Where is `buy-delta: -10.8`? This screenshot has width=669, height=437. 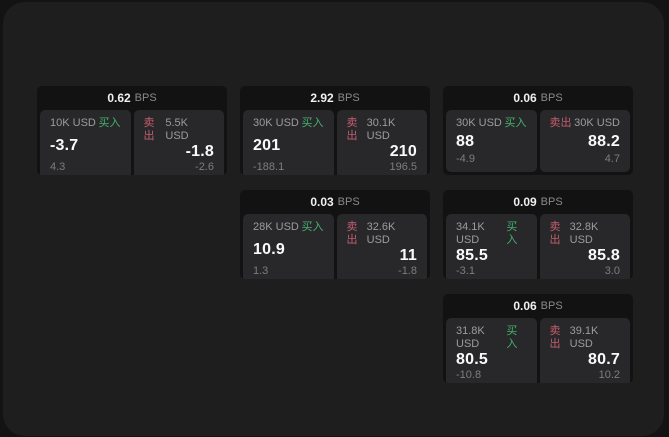
buy-delta: -10.8 is located at coordinates (469, 375).